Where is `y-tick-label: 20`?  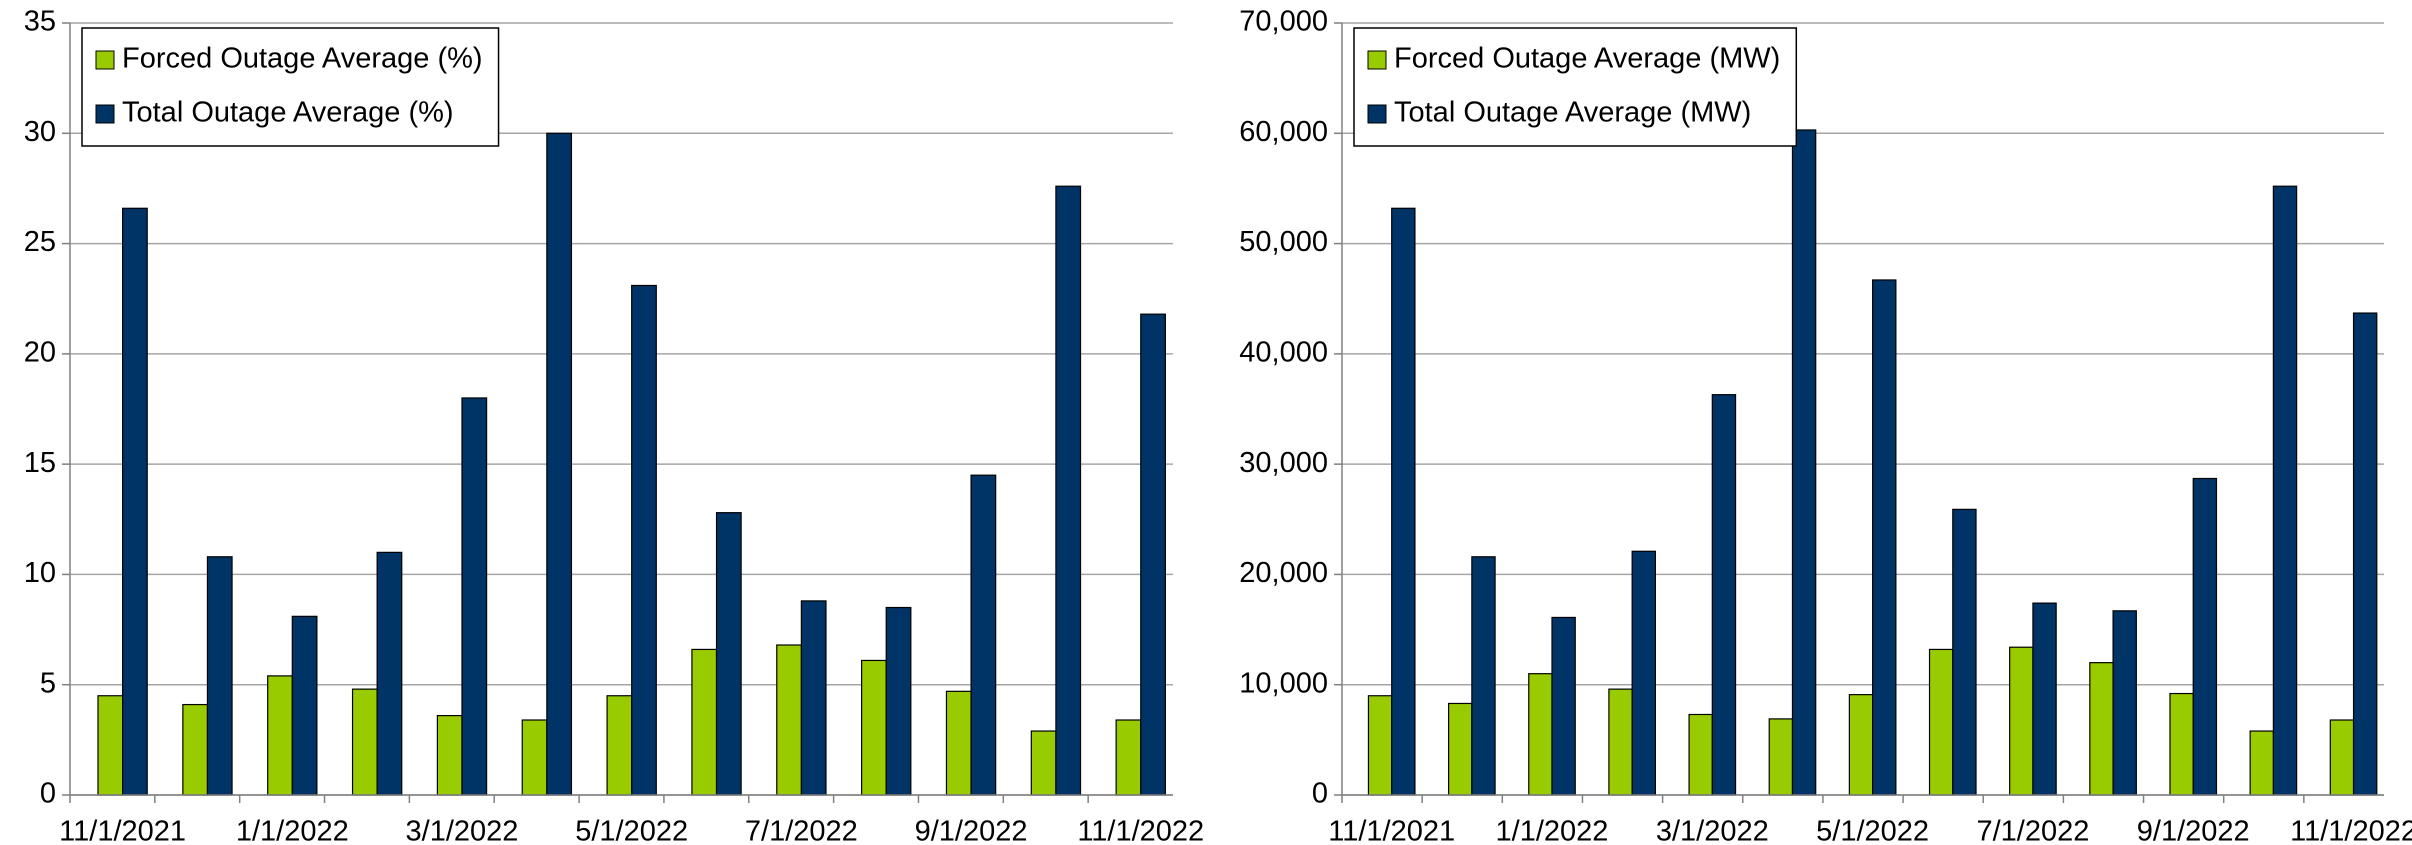 y-tick-label: 20 is located at coordinates (40, 353).